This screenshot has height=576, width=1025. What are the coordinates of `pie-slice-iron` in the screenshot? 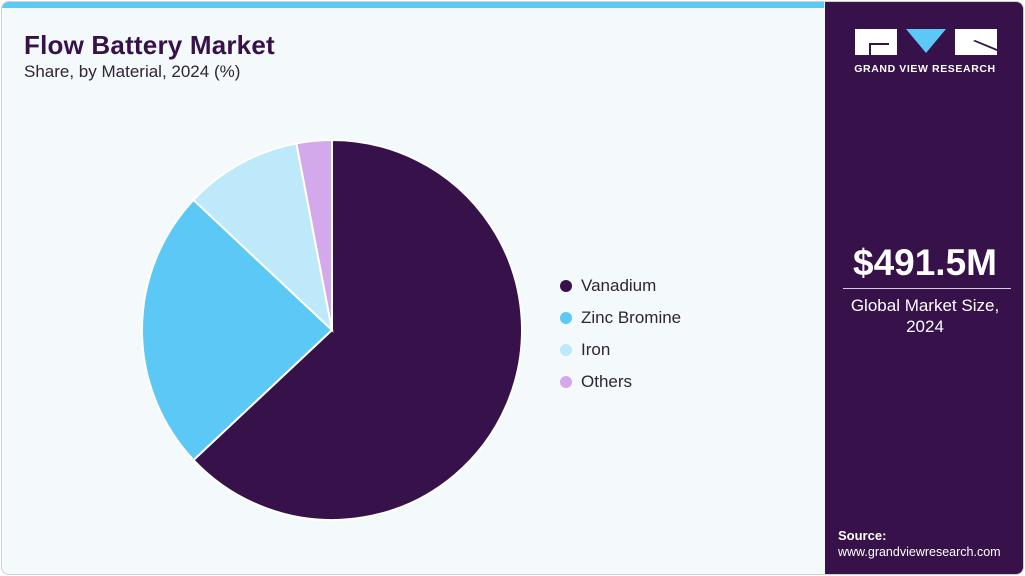 It's located at (263, 237).